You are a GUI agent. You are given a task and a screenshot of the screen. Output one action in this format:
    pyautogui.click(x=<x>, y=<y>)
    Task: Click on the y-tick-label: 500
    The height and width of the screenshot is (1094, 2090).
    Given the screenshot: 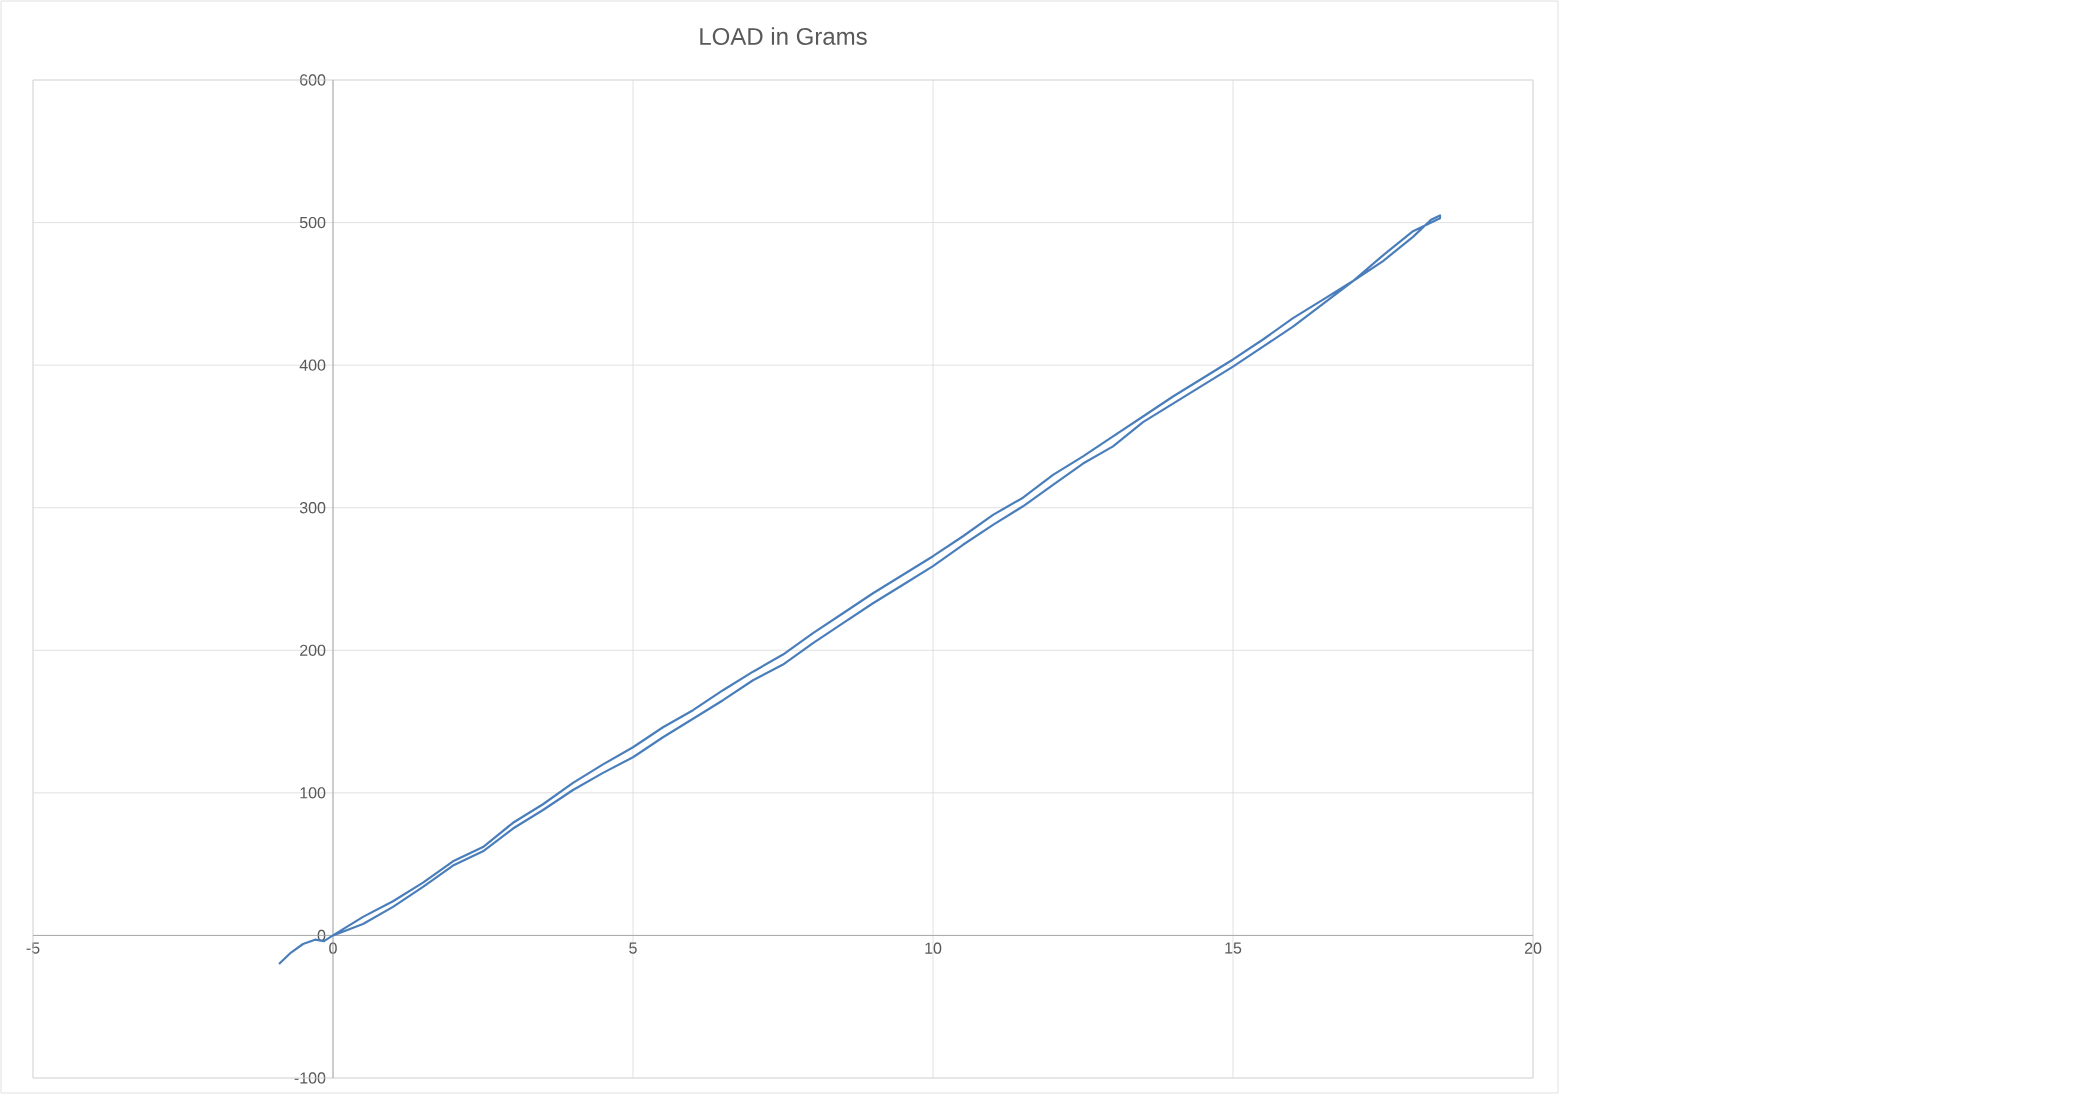 What is the action you would take?
    pyautogui.click(x=312, y=222)
    